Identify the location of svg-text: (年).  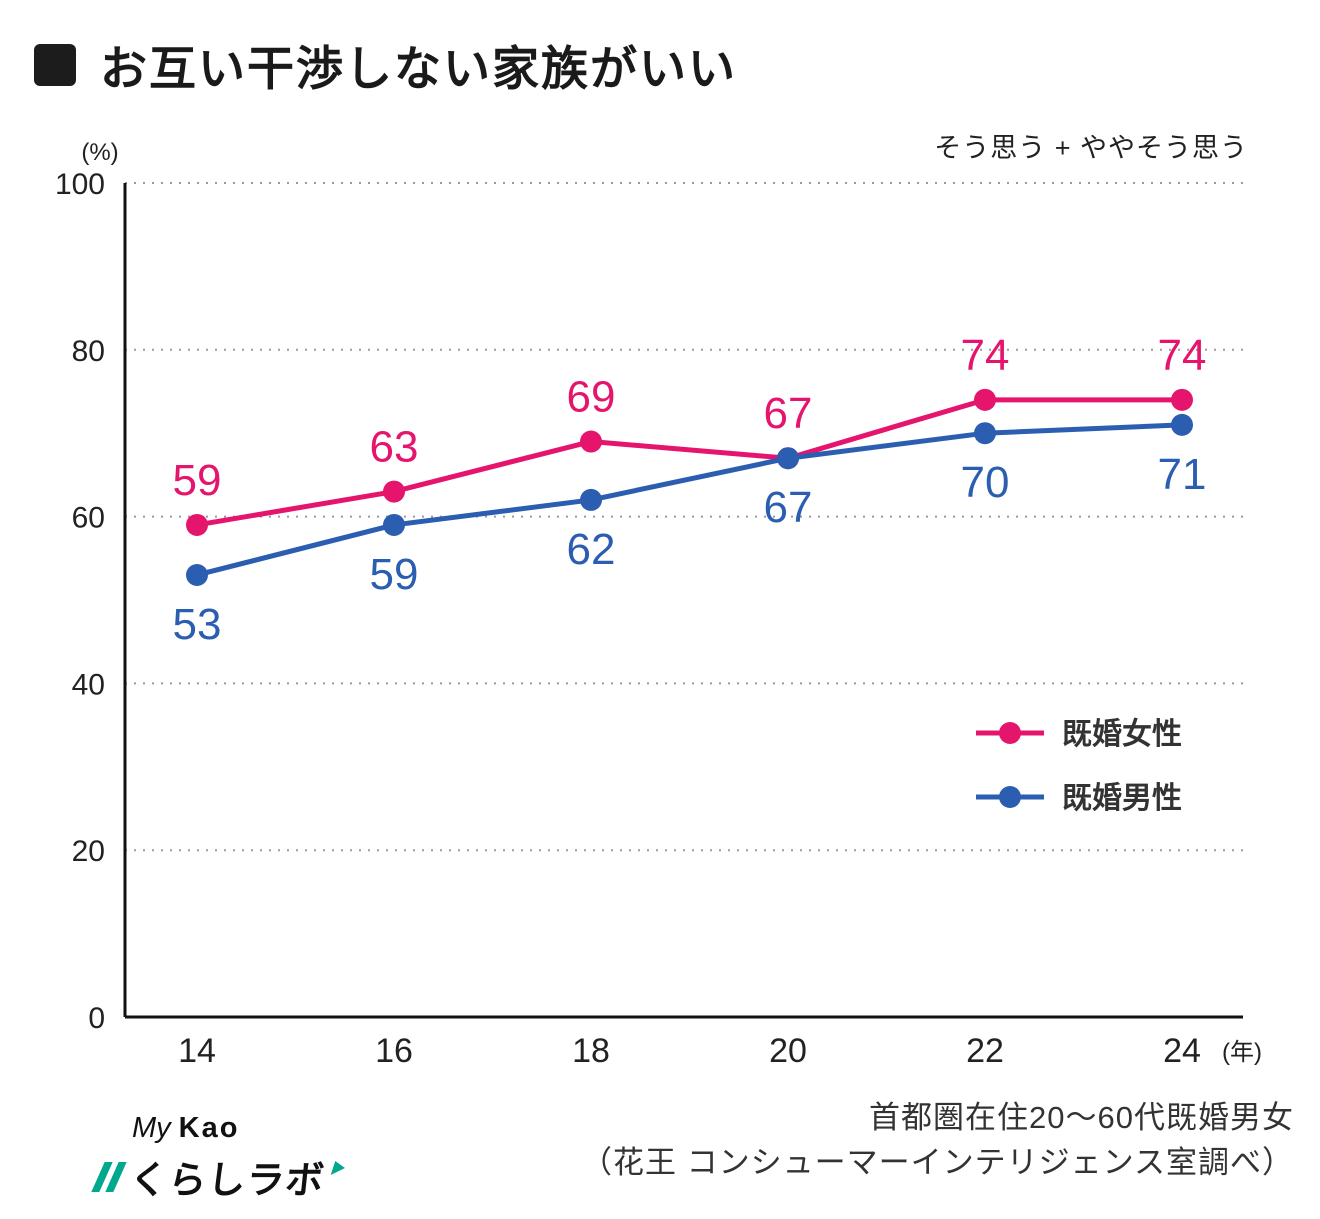
(1242, 1052).